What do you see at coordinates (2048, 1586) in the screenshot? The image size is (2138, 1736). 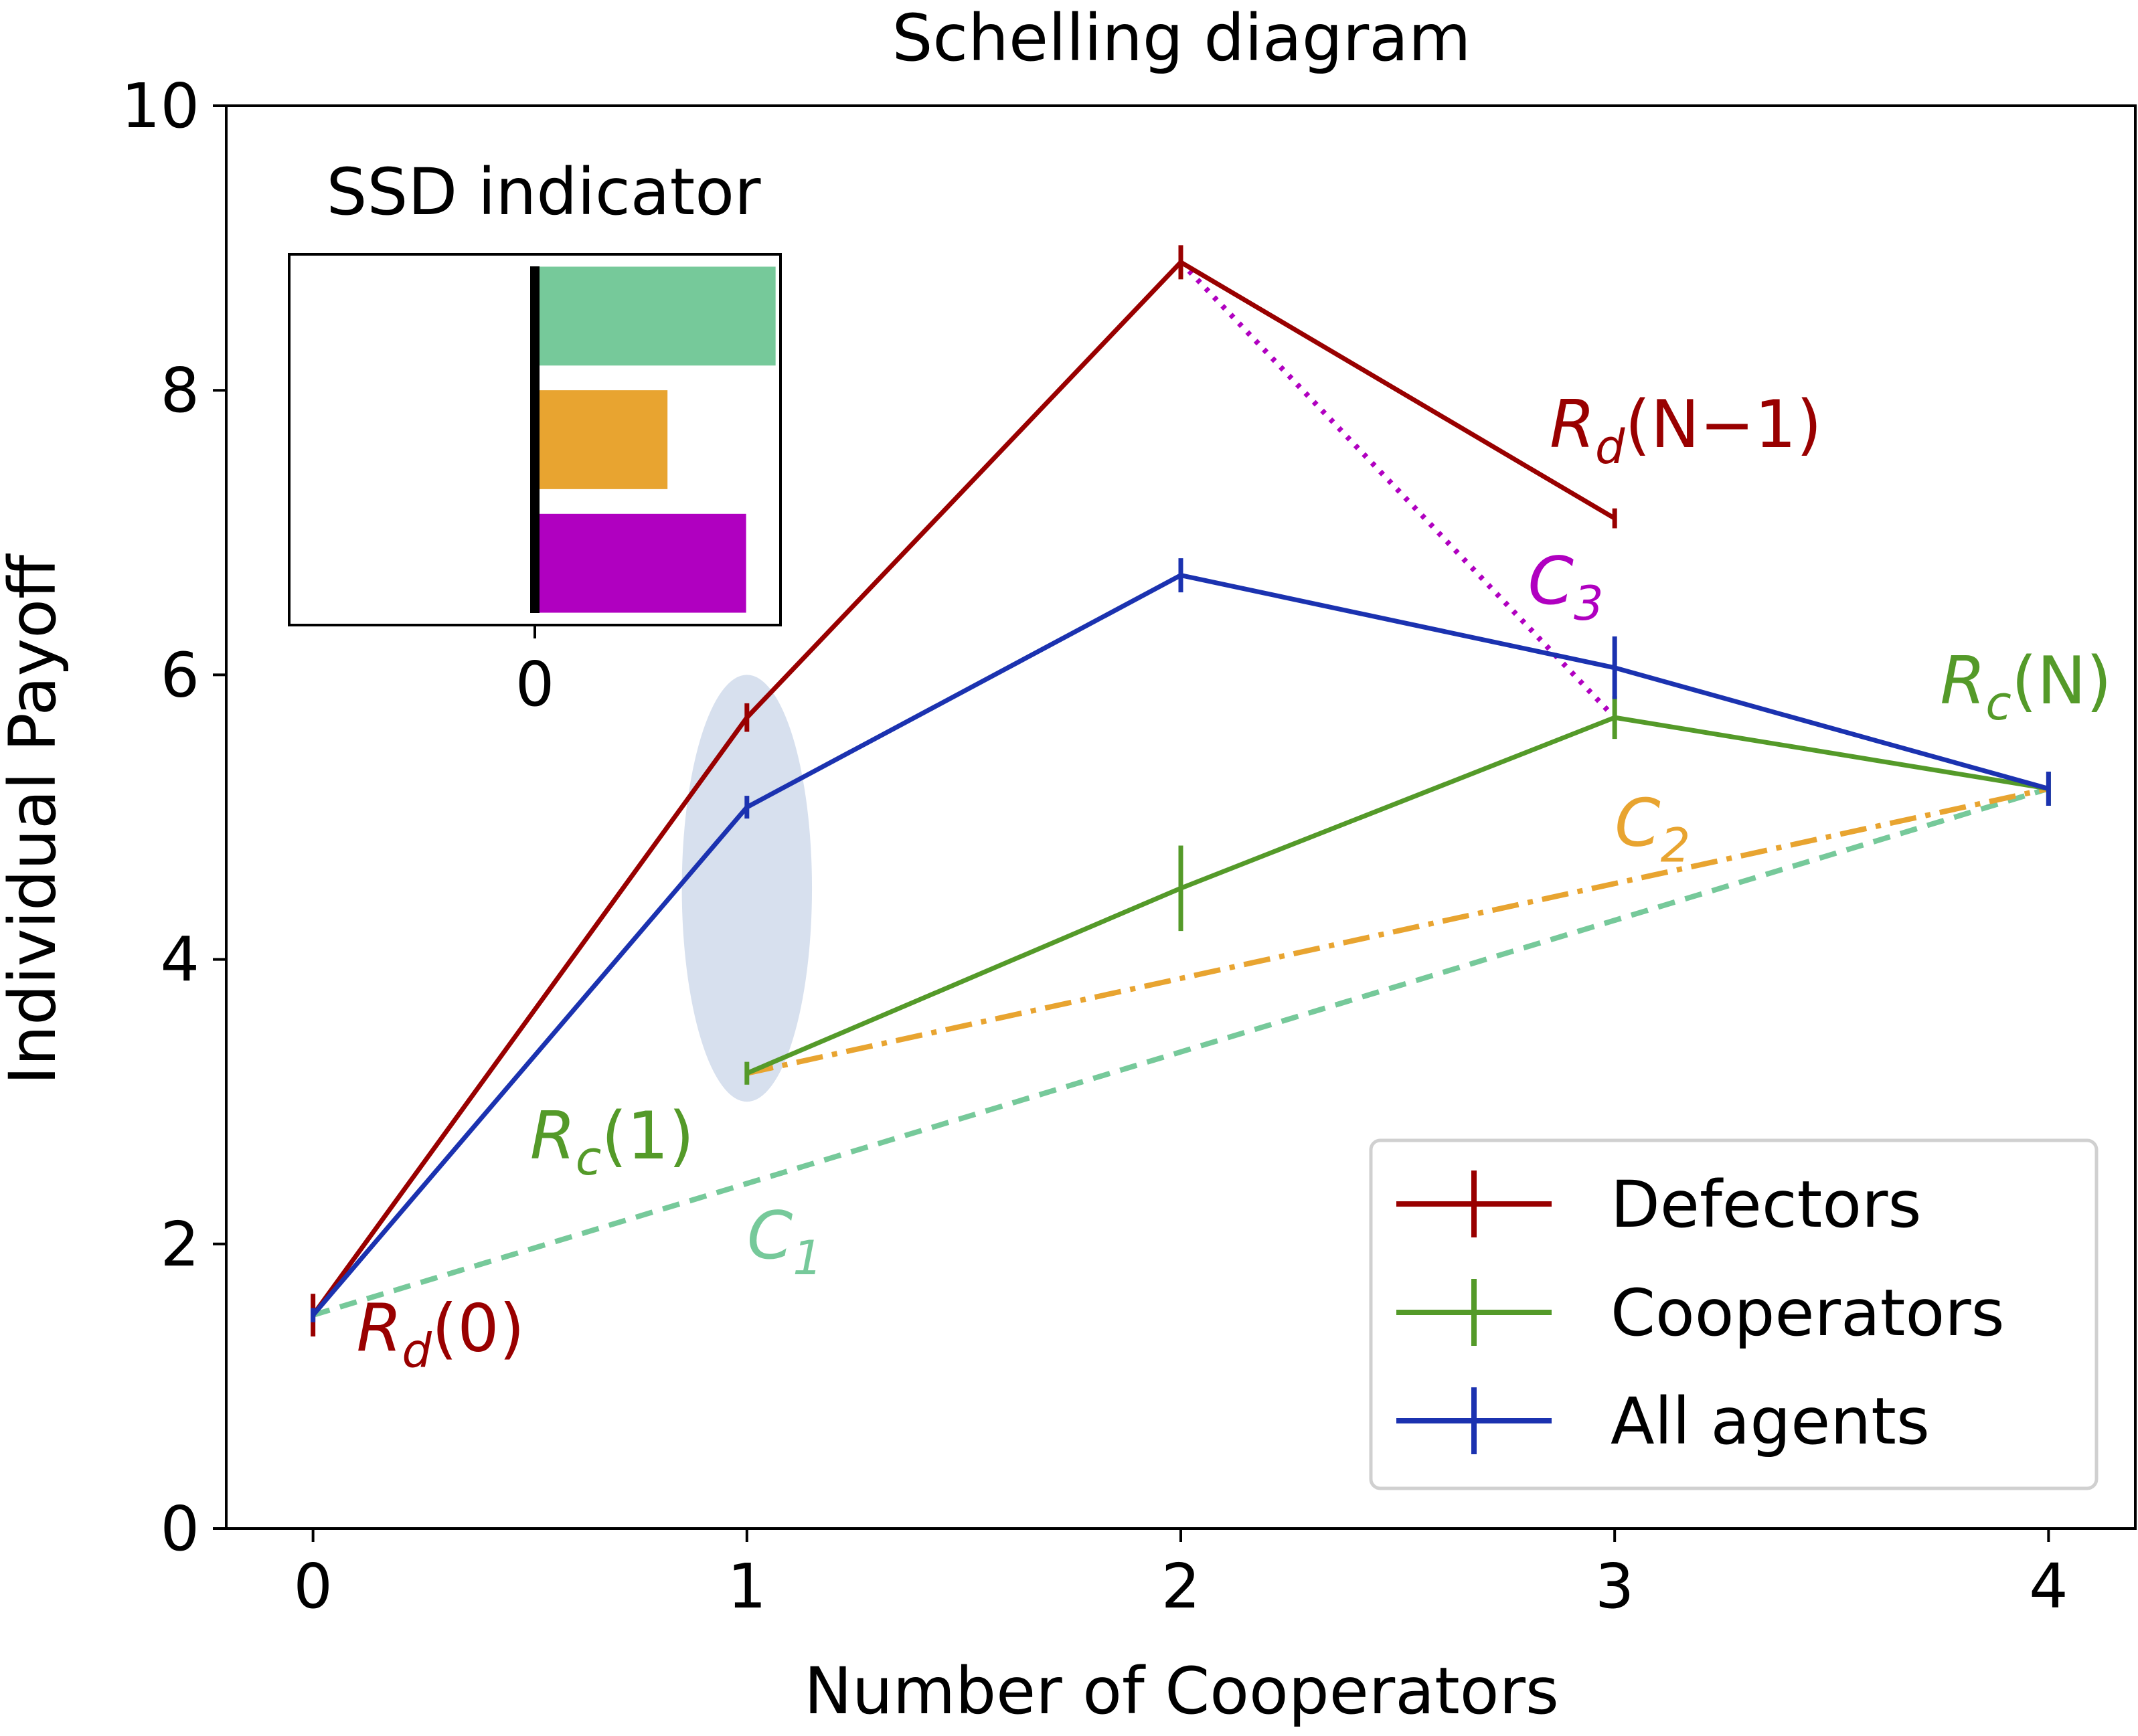 I see `x-tick-label: 4` at bounding box center [2048, 1586].